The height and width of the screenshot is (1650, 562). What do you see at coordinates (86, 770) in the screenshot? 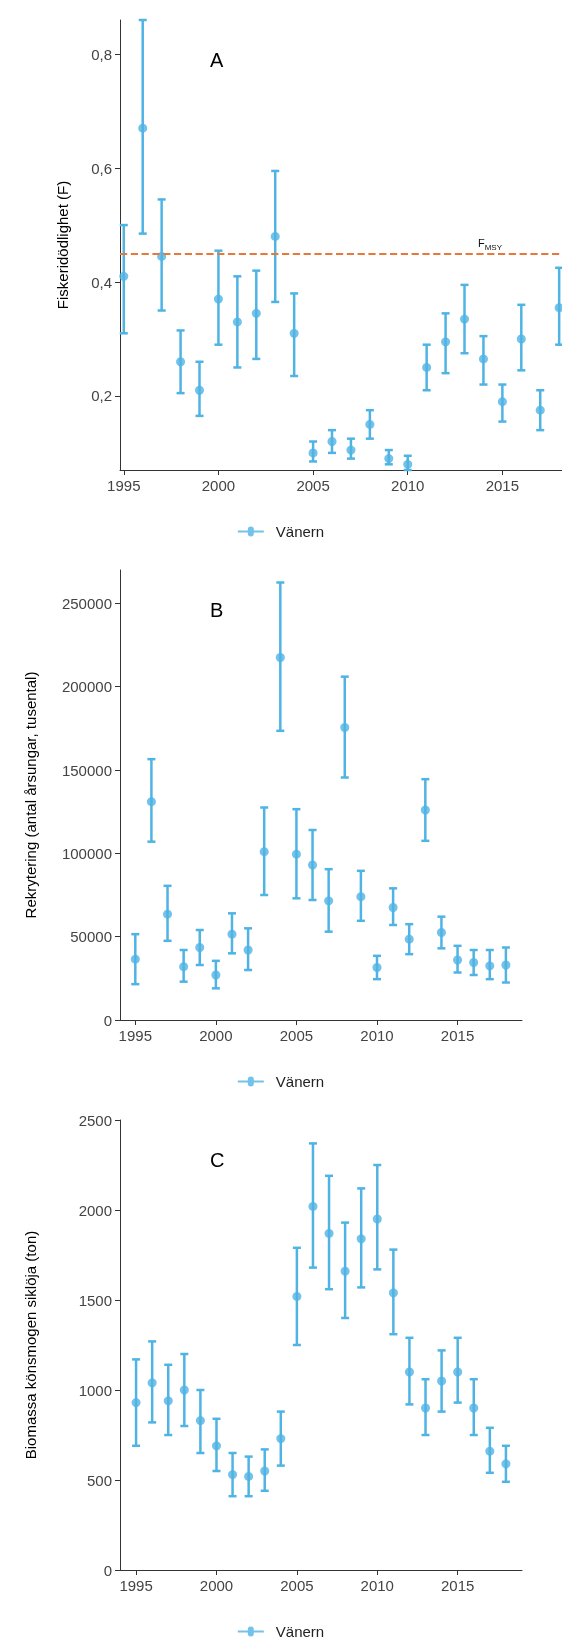
I see `y-tick-label: 150000` at bounding box center [86, 770].